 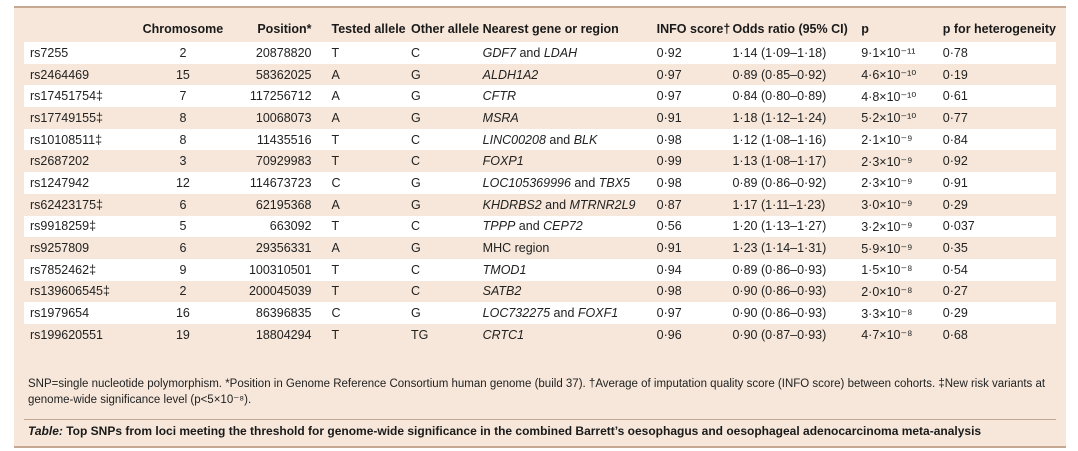 I want to click on cell-nearest-gene: TMOD1, so click(x=569, y=269).